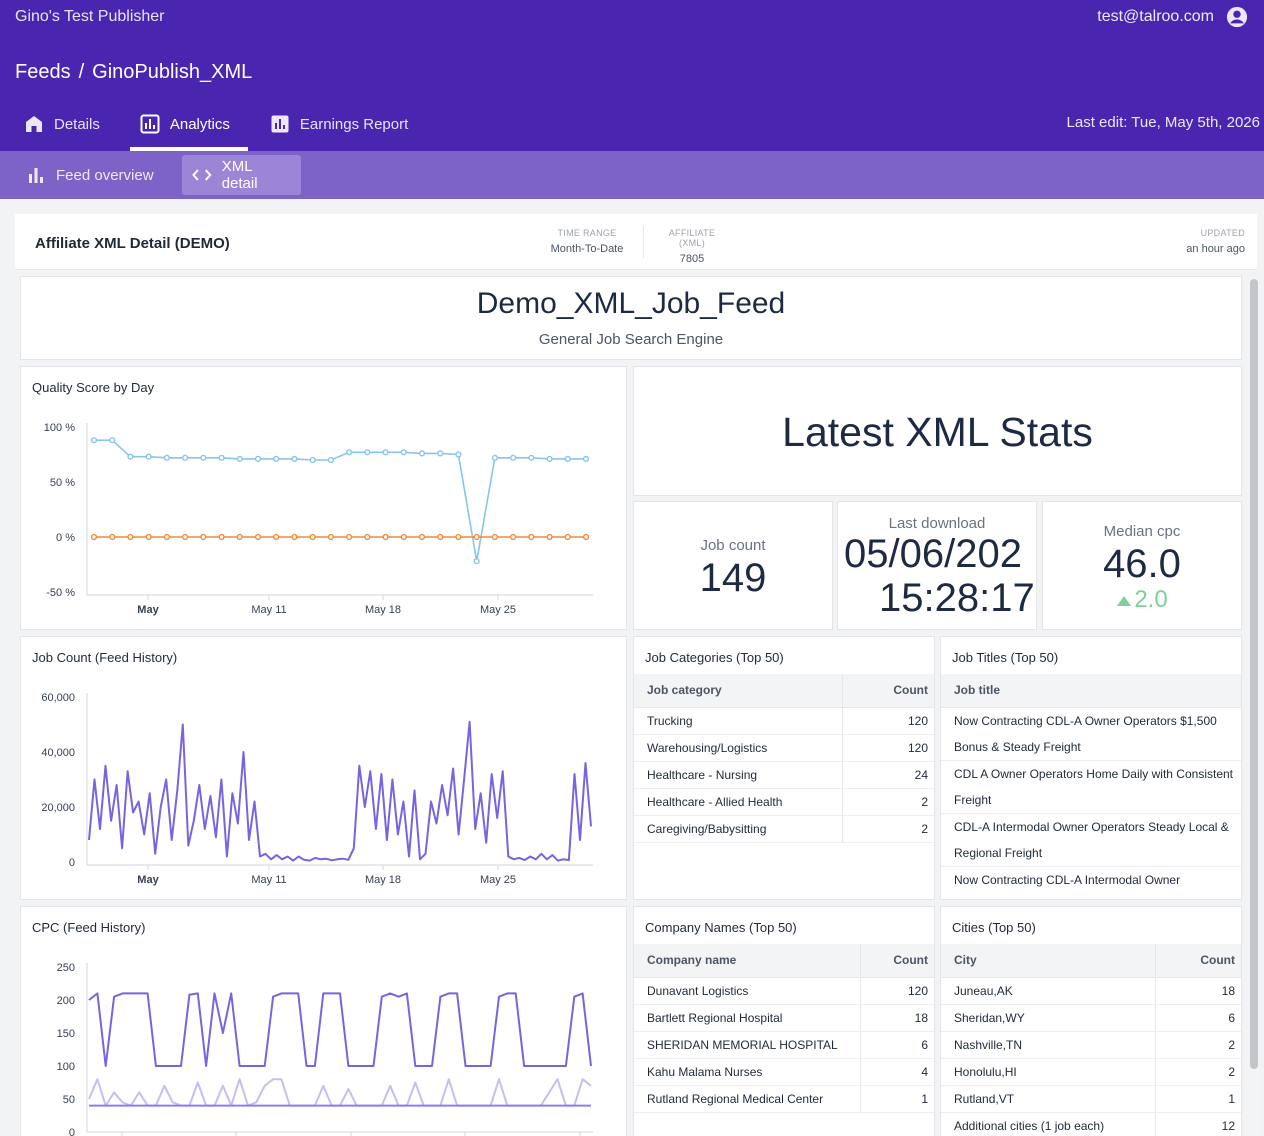 The height and width of the screenshot is (1136, 1264). I want to click on median-cpc-delta-value: 2.0, so click(1151, 599).